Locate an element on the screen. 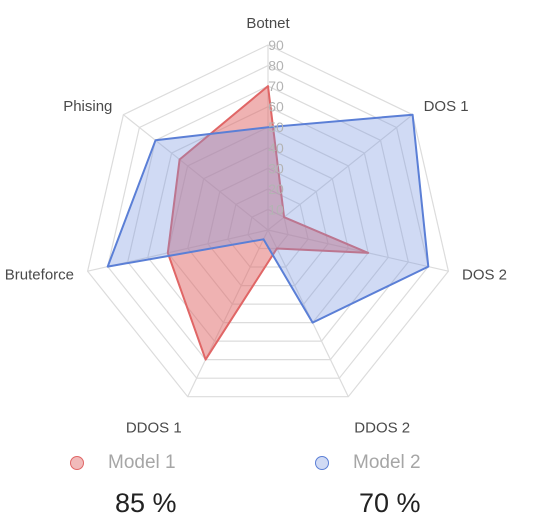 This screenshot has height=527, width=535. model-2-legend-label: Model 2 is located at coordinates (387, 462).